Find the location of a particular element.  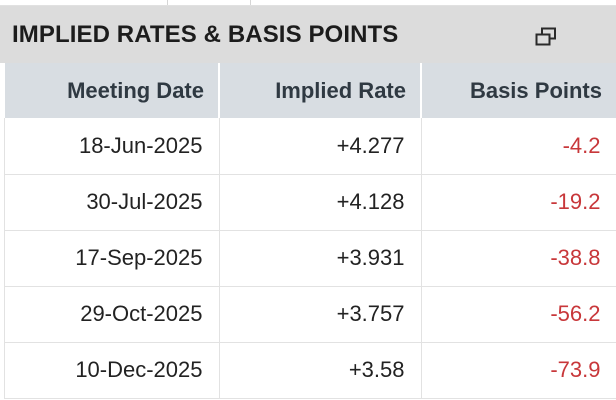

implied-rate-cell: +3.931 is located at coordinates (320, 258).